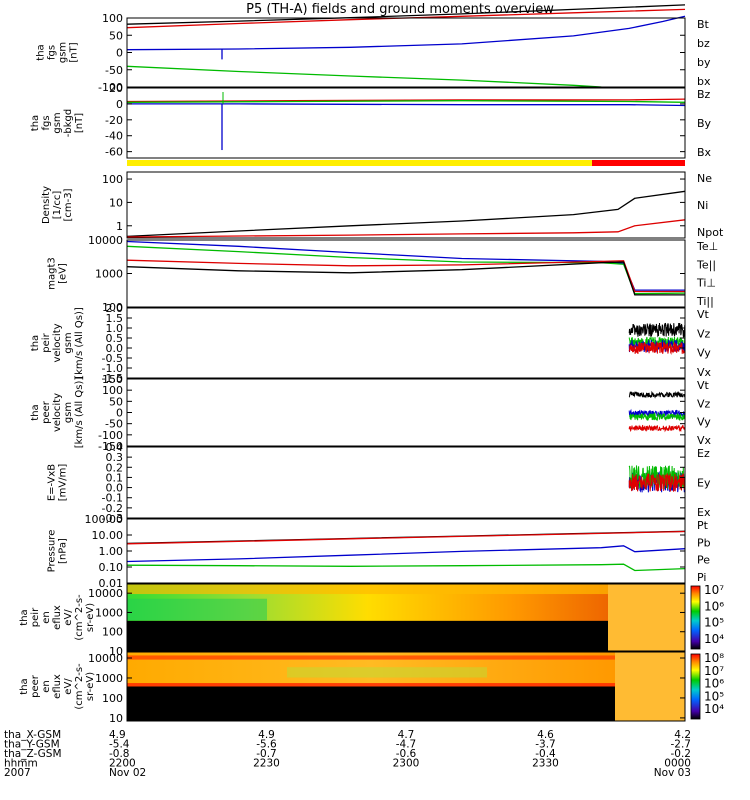 The width and height of the screenshot is (750, 800). Describe the element at coordinates (32, 745) in the screenshot. I see `x-row-label: tha_Y-GSM` at that location.